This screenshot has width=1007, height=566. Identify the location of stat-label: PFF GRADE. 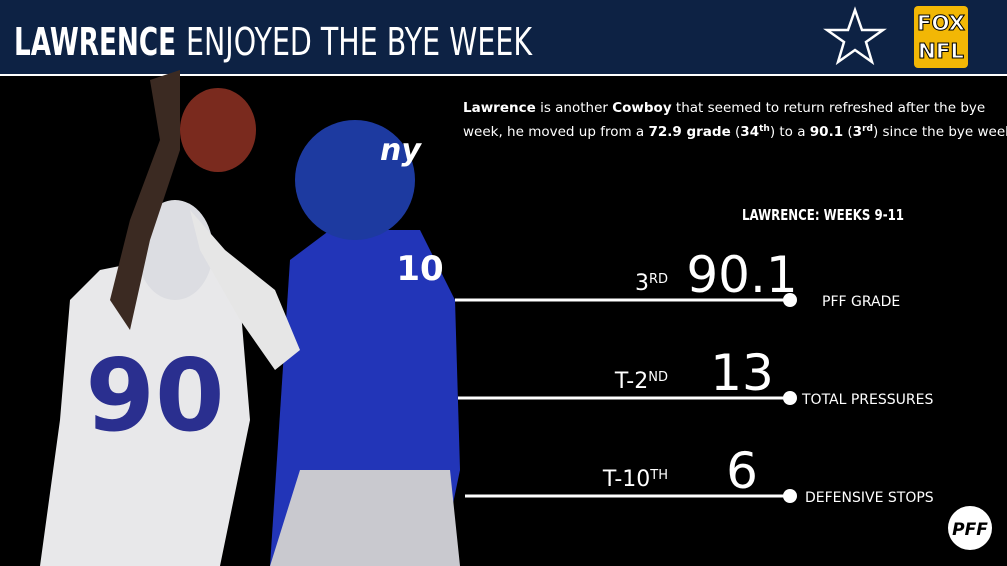
(861, 302).